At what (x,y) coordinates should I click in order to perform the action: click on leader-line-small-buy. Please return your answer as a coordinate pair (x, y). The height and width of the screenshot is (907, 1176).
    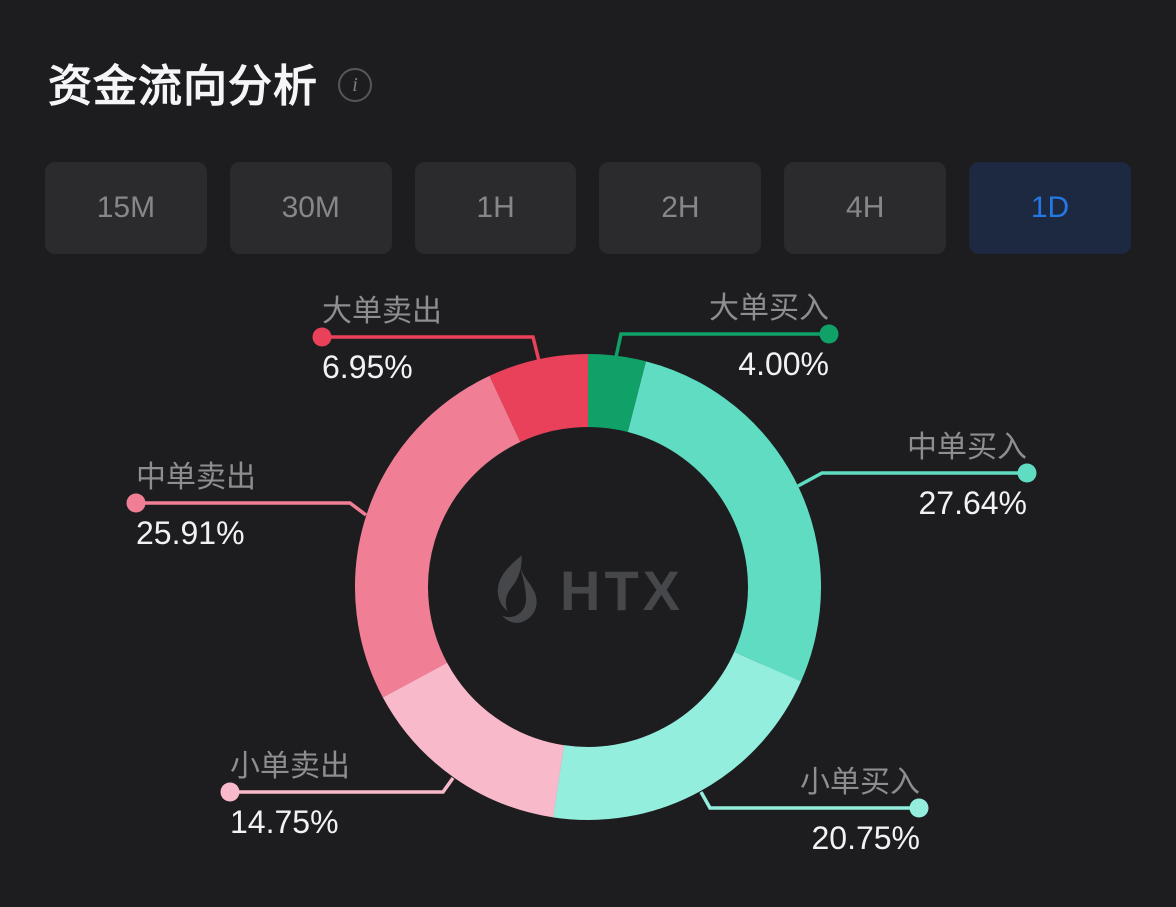
    Looking at the image, I should click on (809, 800).